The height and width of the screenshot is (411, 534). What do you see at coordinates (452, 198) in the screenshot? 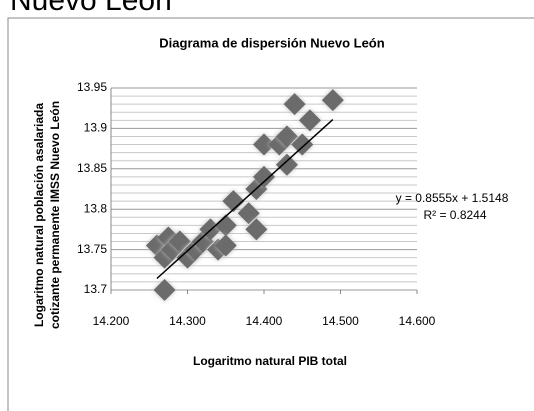
I see `trendline-equation: y = 0.8555x + 1.5148` at bounding box center [452, 198].